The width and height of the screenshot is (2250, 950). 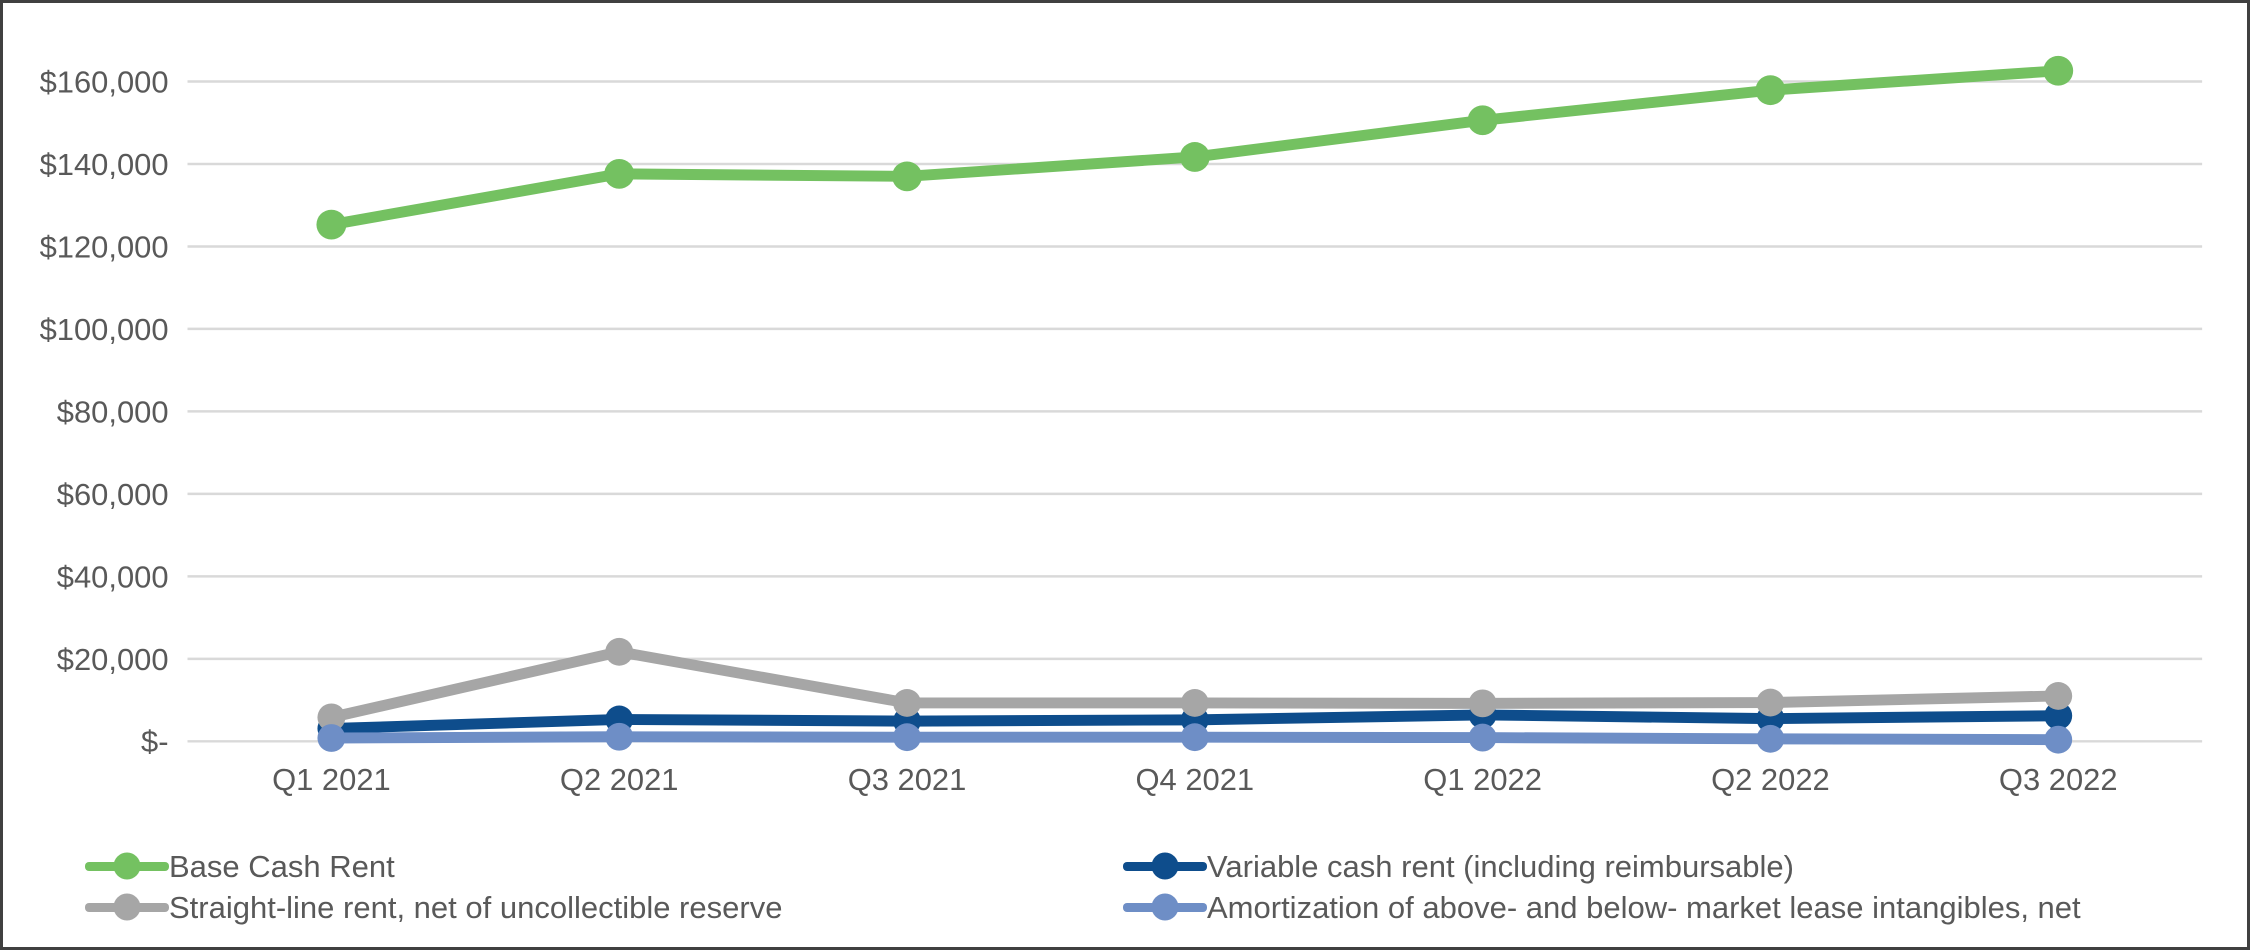 I want to click on x-axis-category-label: Q2 2021, so click(x=619, y=779).